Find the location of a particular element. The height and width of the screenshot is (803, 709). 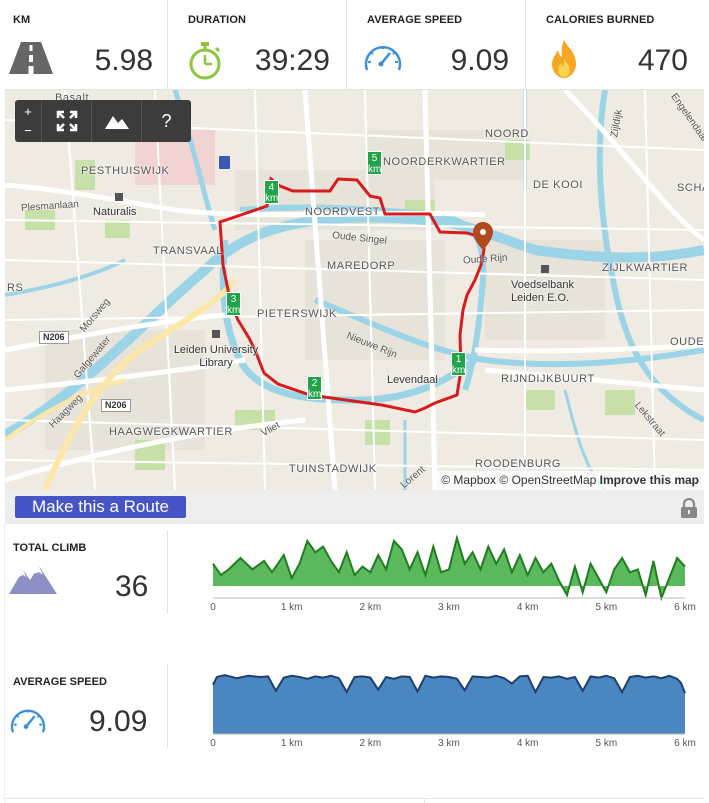

map-label-voedselbank: Voedselbank Leiden E.O. is located at coordinates (542, 291).